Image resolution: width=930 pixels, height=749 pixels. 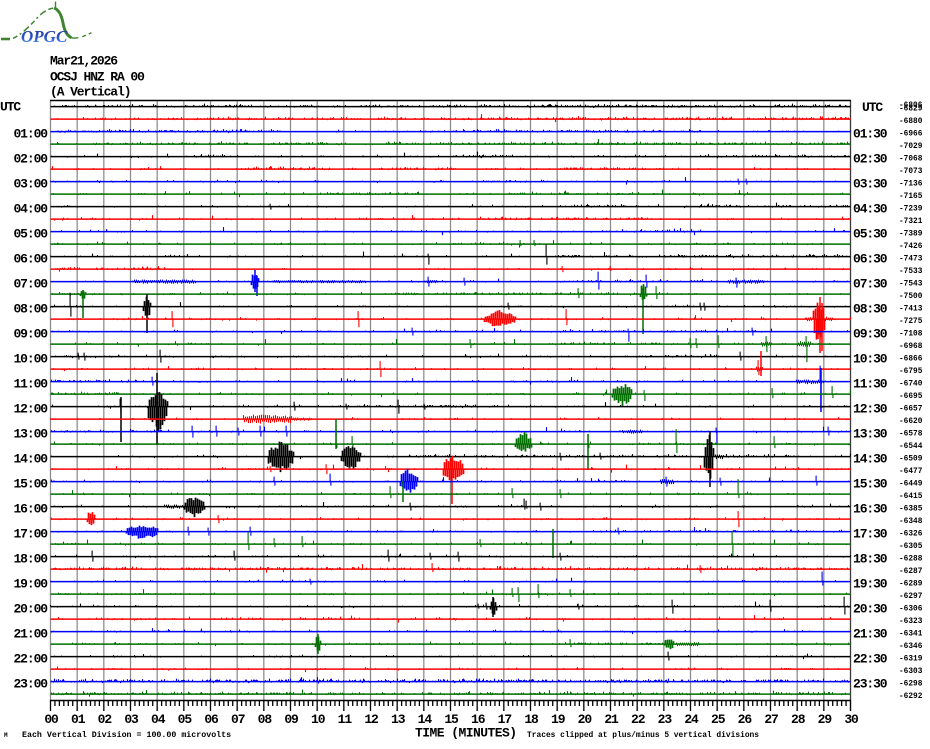 I want to click on svg-text: -6346, so click(x=911, y=647).